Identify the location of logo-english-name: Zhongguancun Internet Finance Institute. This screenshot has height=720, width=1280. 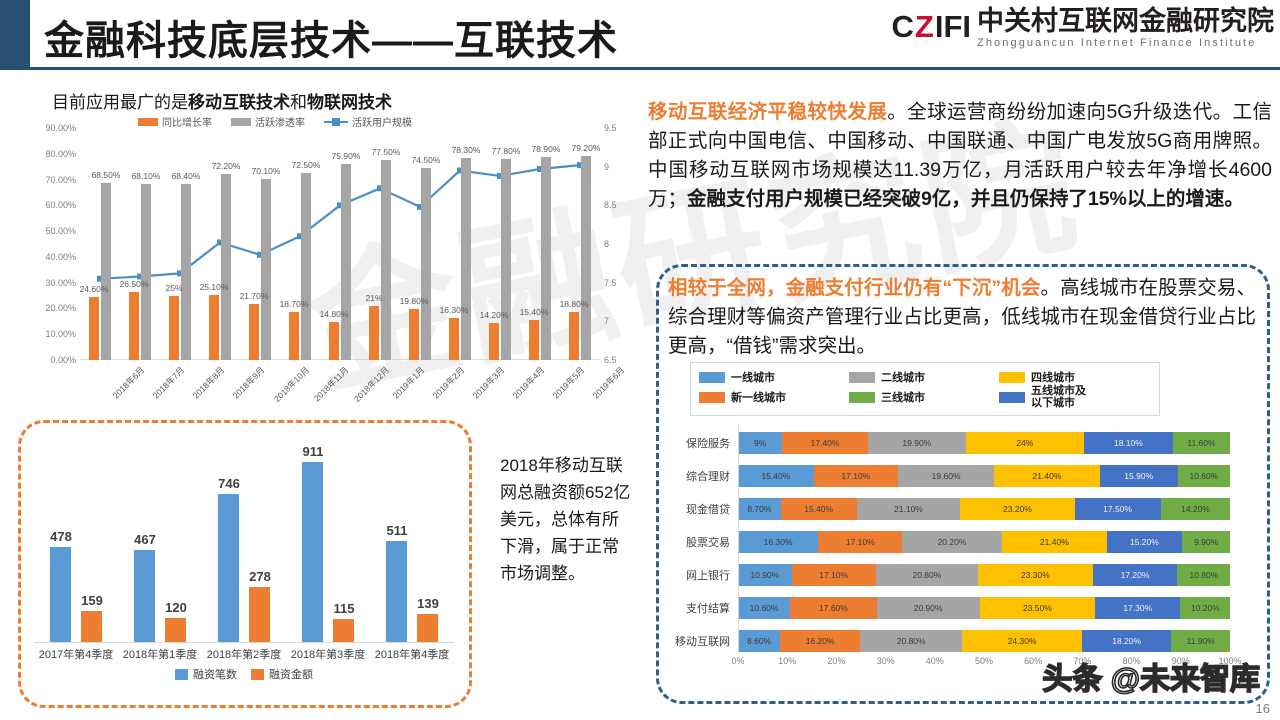
(1117, 43).